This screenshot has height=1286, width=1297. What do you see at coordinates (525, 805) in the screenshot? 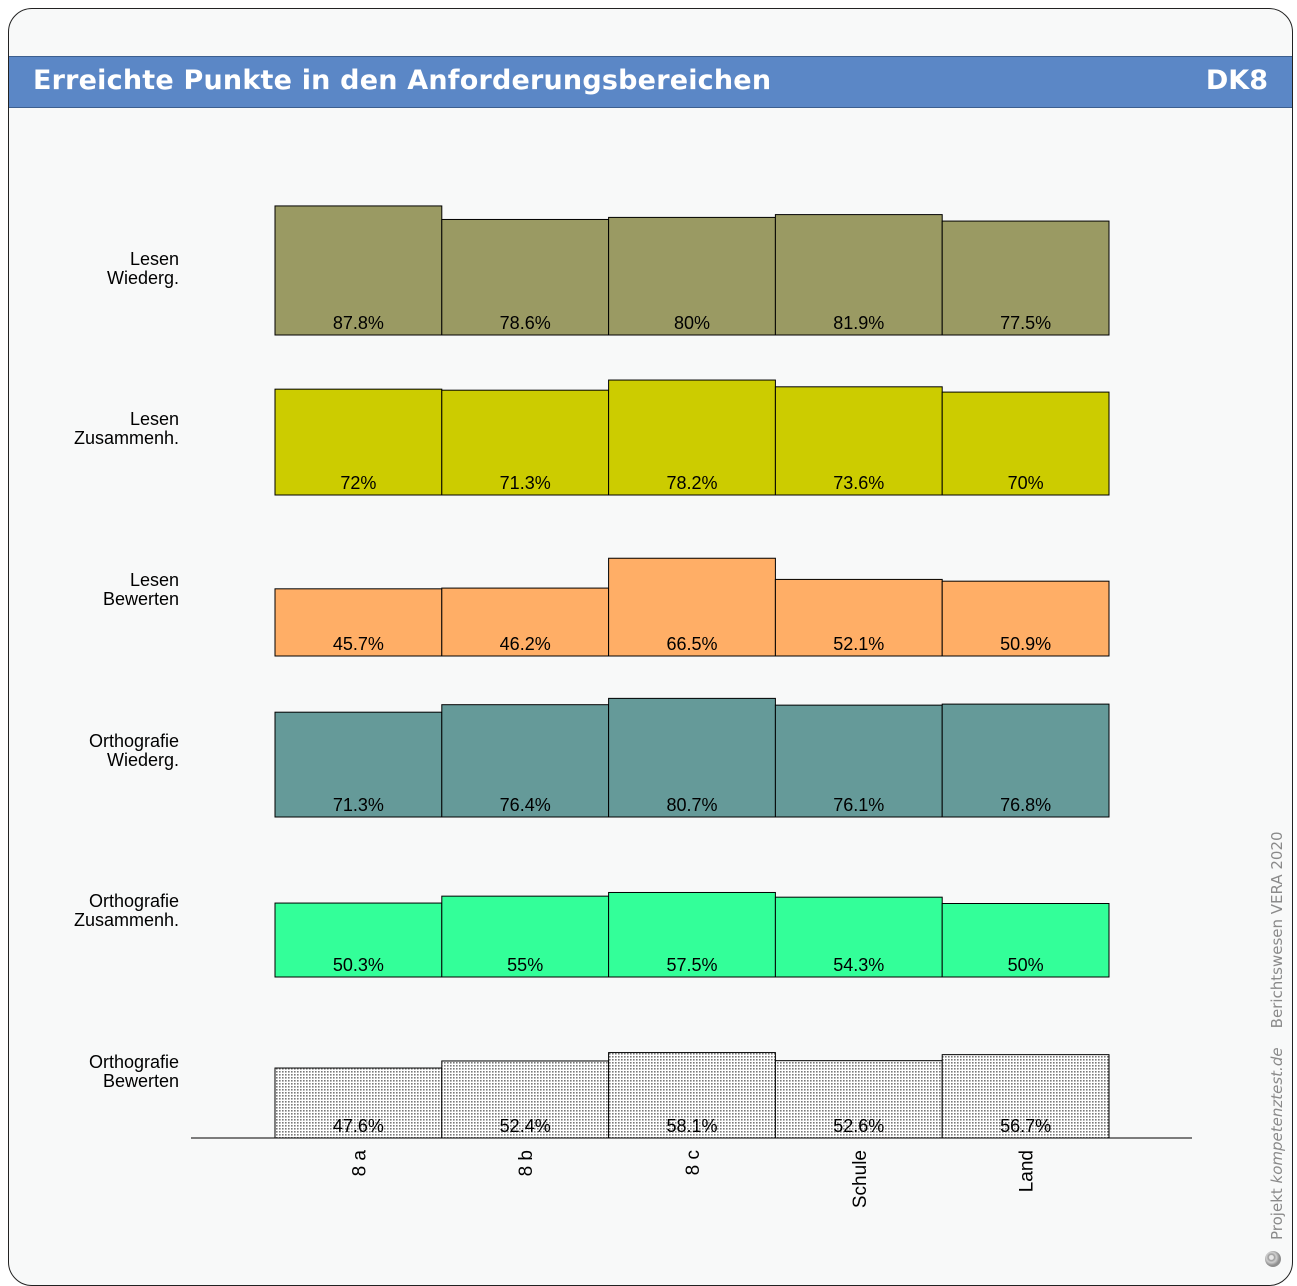
I see `value-label: 76.4%` at bounding box center [525, 805].